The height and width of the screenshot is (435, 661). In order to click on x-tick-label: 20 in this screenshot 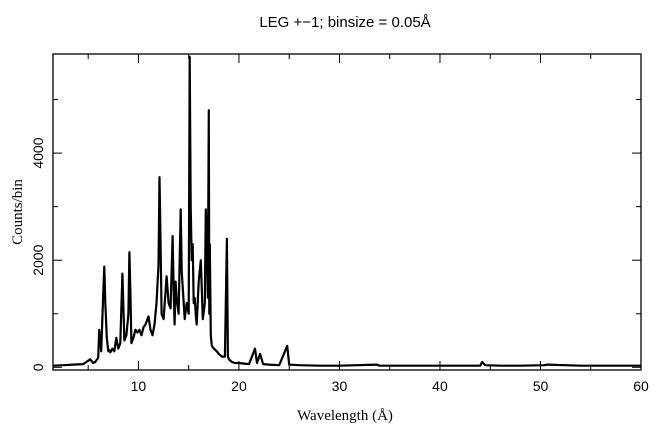, I will do `click(239, 386)`.